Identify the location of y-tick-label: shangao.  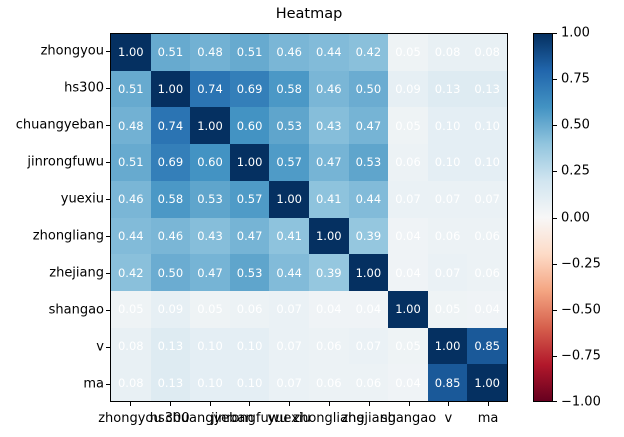
(76, 310).